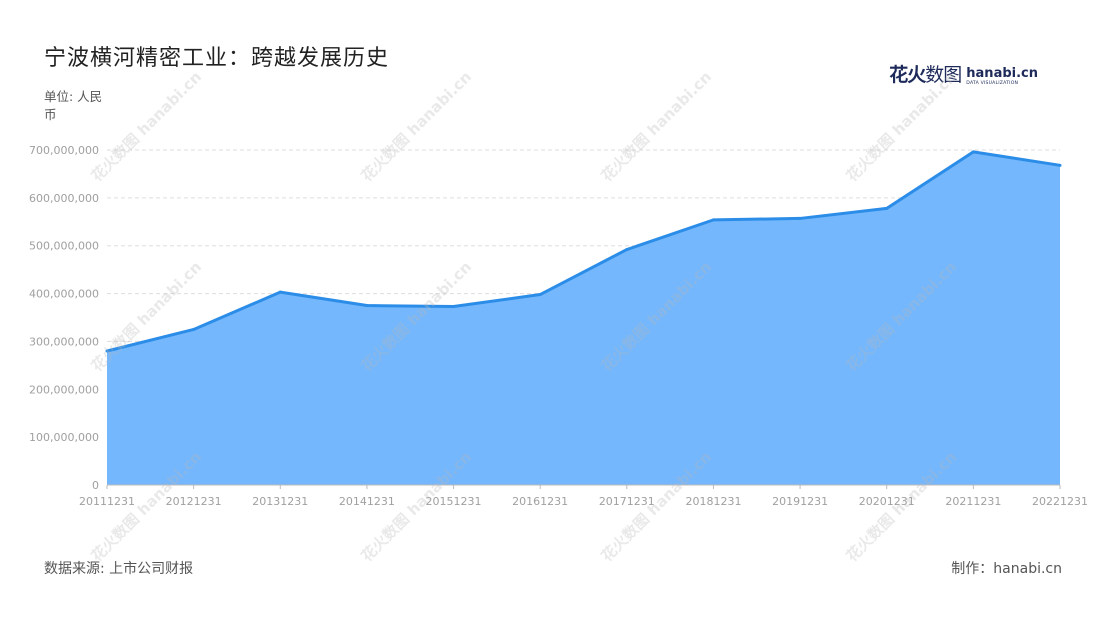 This screenshot has width=1100, height=620. Describe the element at coordinates (194, 501) in the screenshot. I see `x-tick-label: 20121231` at that location.